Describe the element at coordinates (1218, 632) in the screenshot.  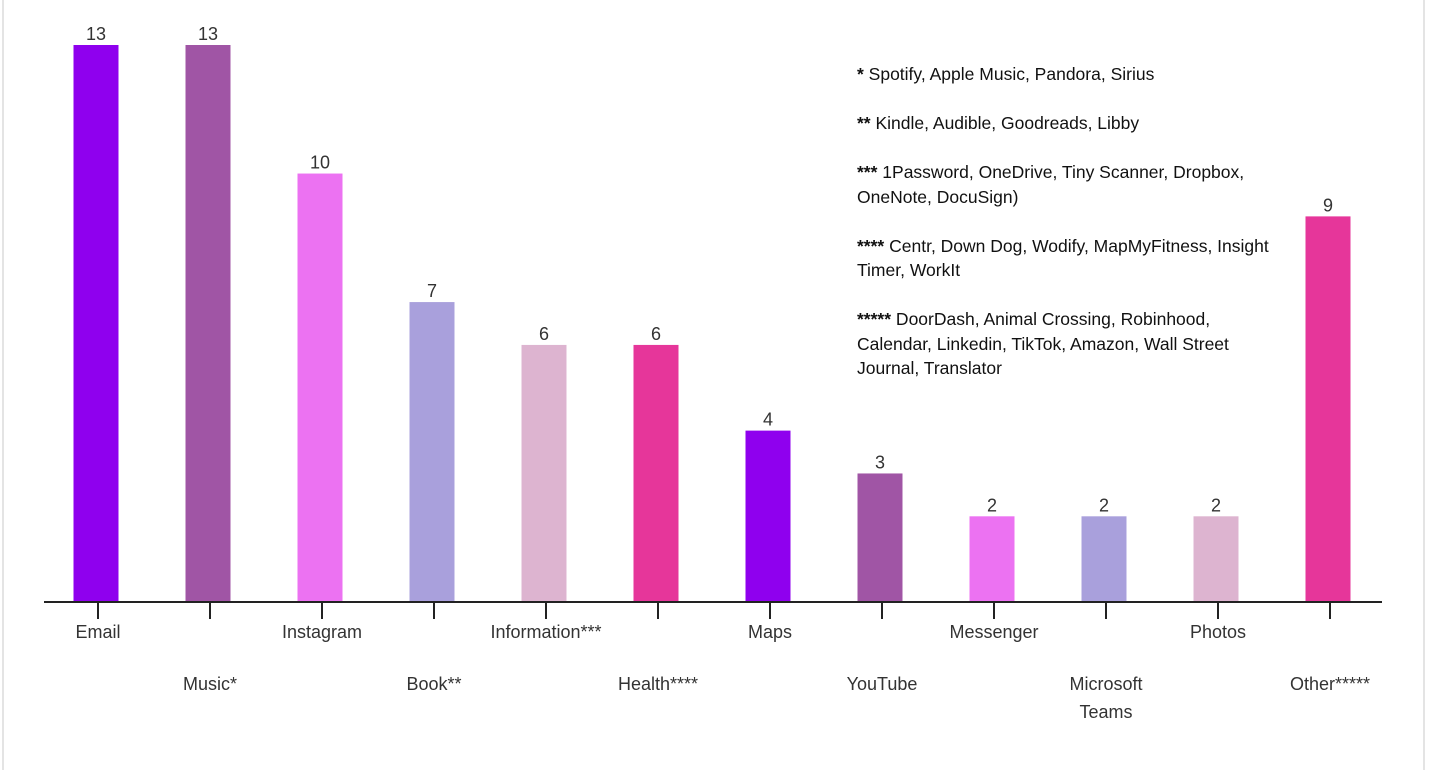
I see `x-tick-label: Photos` at that location.